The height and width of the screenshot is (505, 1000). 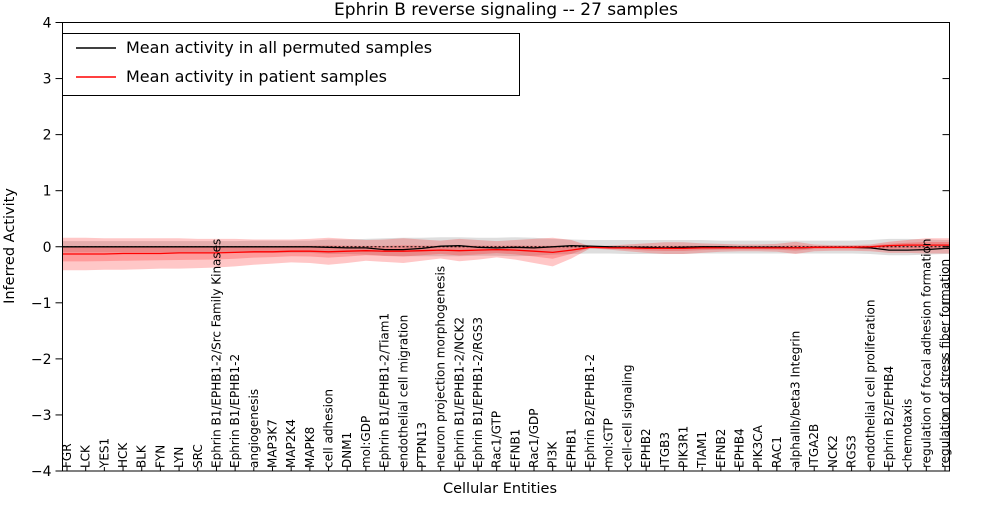 I want to click on legend-label-permuted-samples: Mean activity in all permuted samples, so click(x=279, y=47).